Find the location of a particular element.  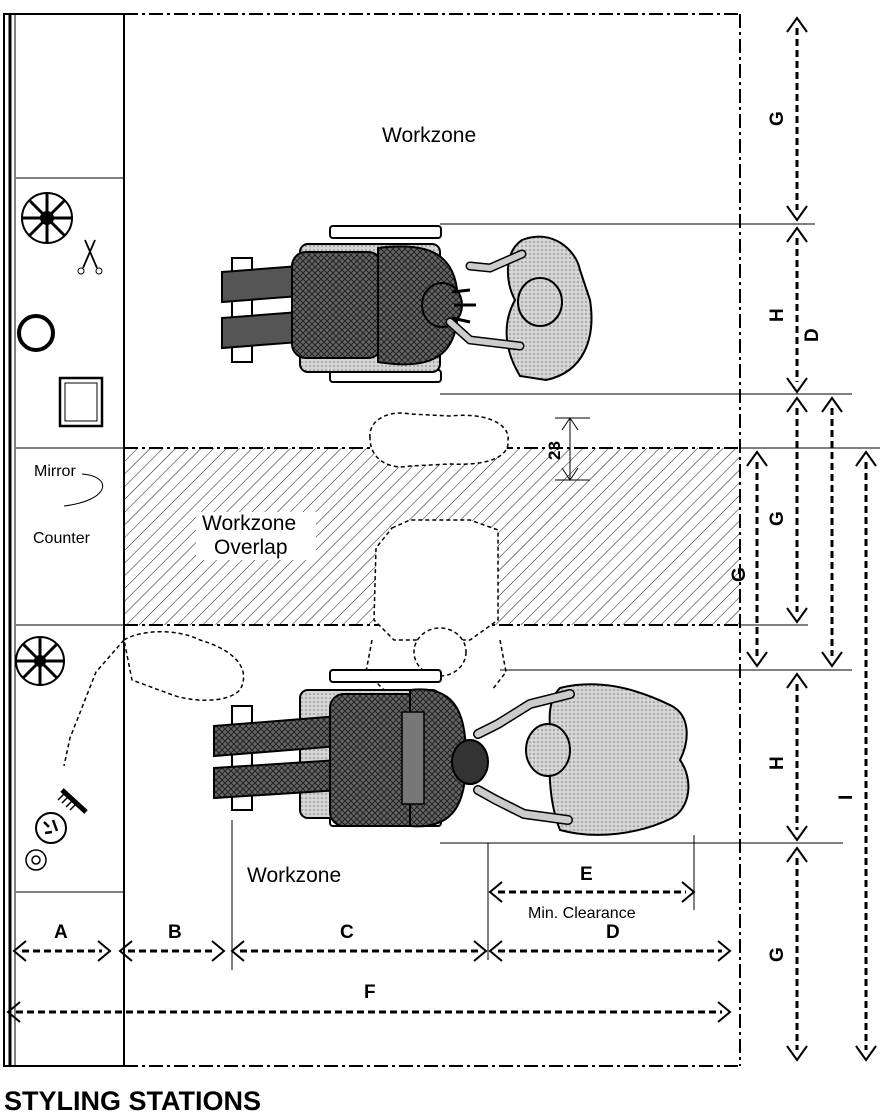

diagram-title: STYLING STATIONS is located at coordinates (132, 1101).